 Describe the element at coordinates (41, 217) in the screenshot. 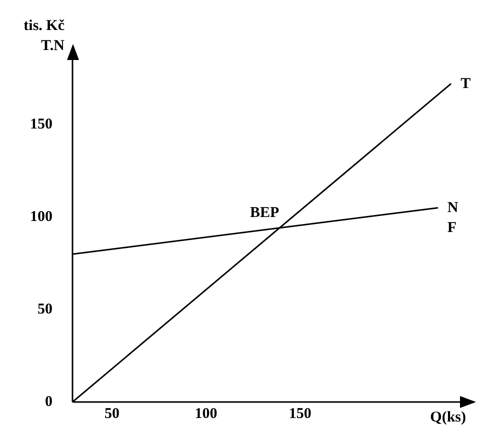

I see `y-tick-label: 100` at that location.